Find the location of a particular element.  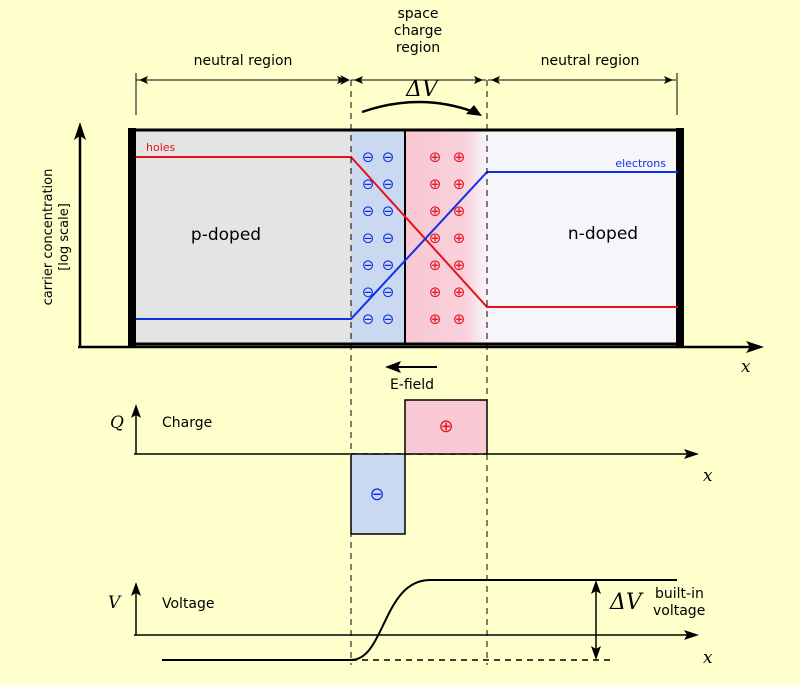

electrons-label: electrons is located at coordinates (640, 163).